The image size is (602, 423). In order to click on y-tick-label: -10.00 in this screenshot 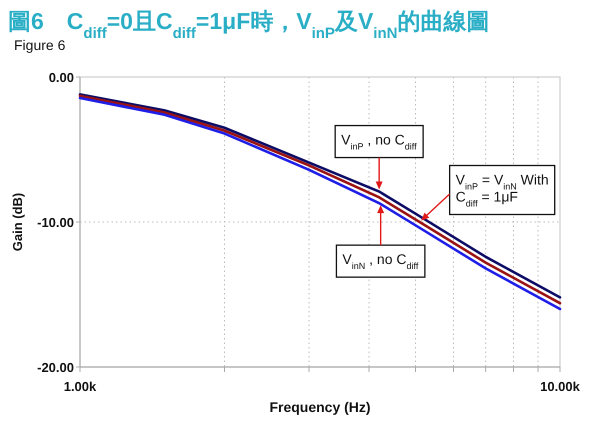, I will do `click(55, 222)`.